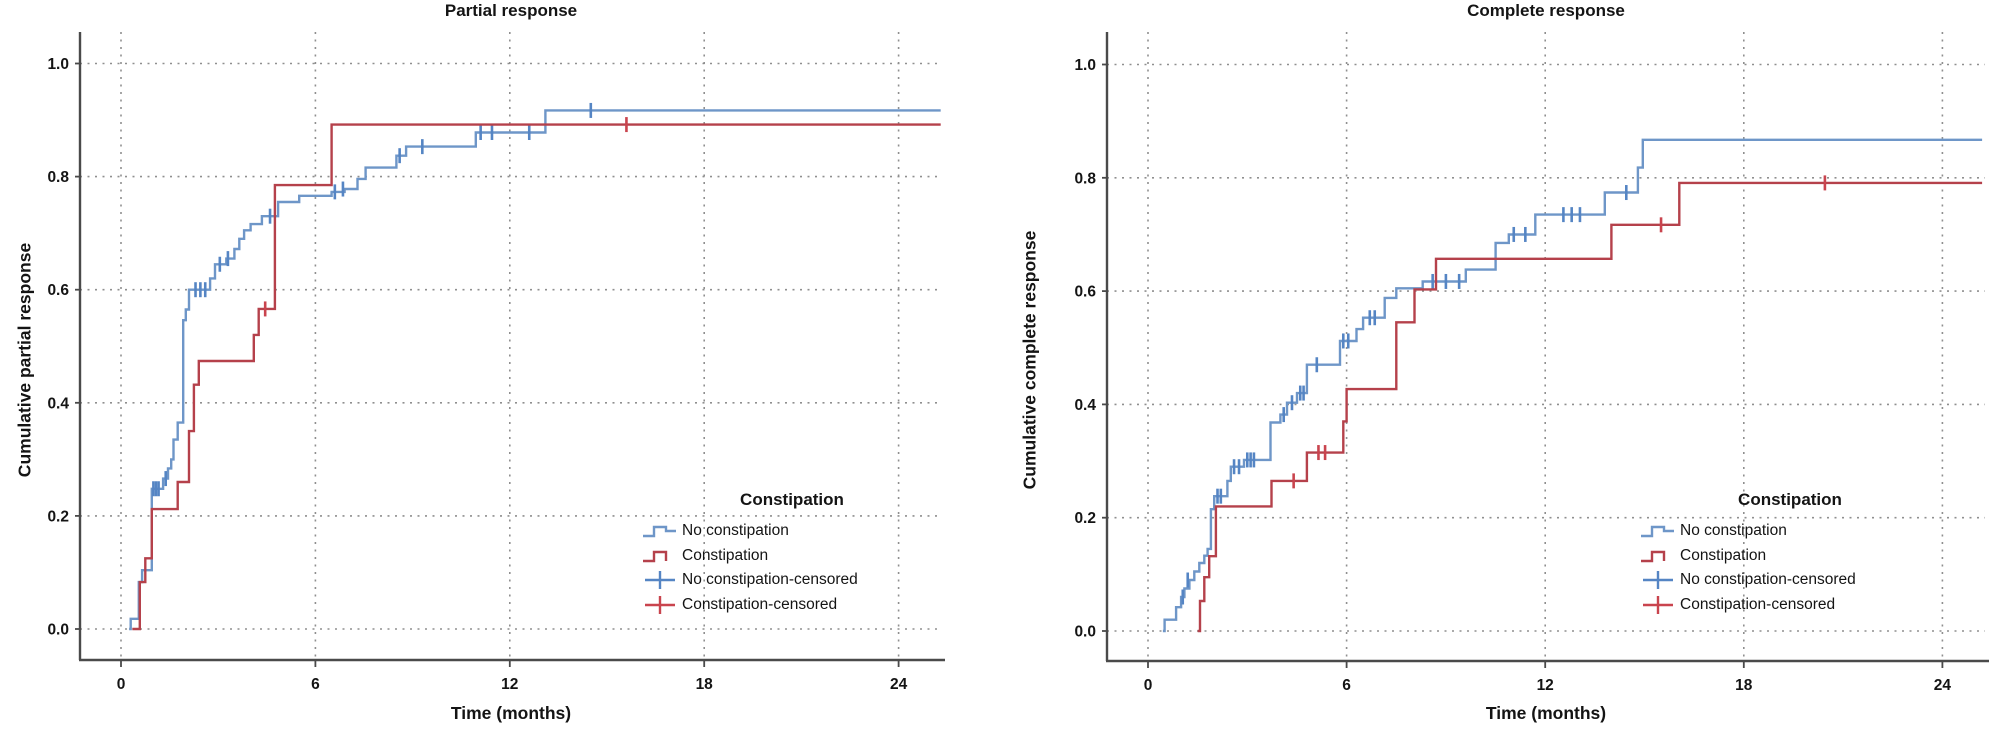 This screenshot has width=1996, height=743. Describe the element at coordinates (1546, 713) in the screenshot. I see `x-axis-title-complete: Time (months)` at that location.